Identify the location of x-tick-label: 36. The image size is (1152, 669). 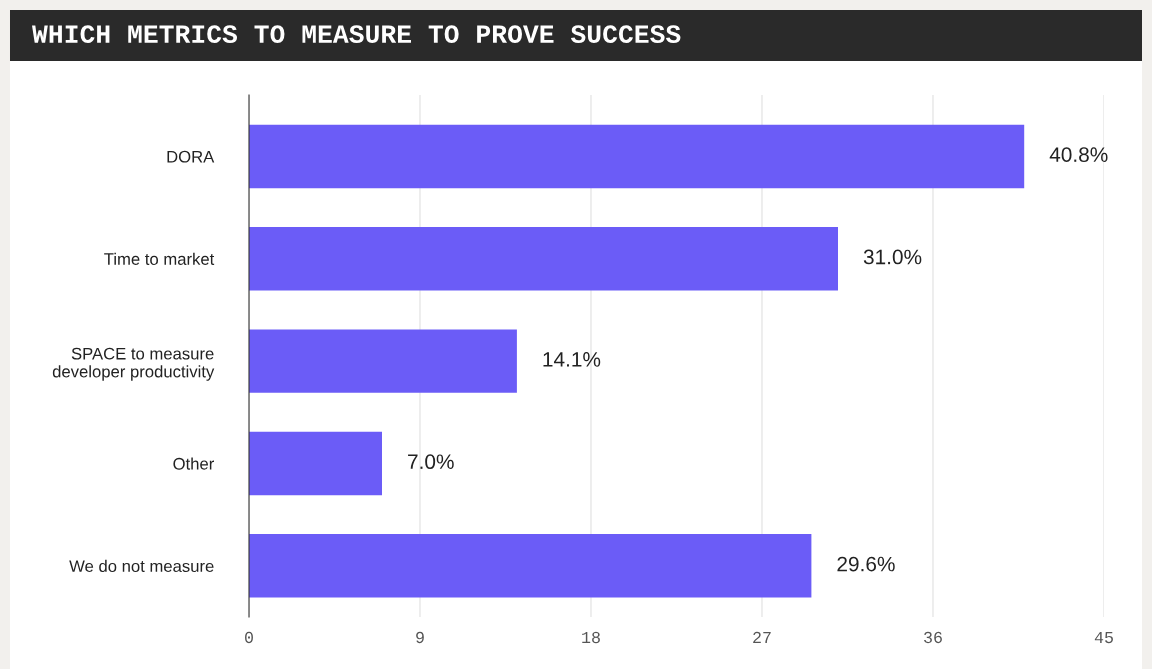
(933, 637).